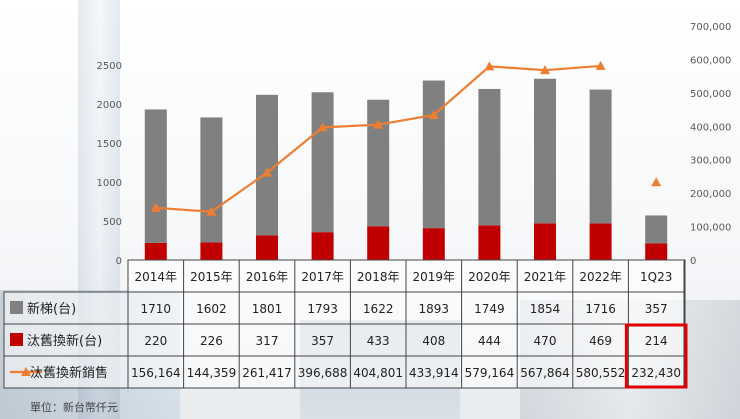 This screenshot has height=419, width=740. Describe the element at coordinates (710, 161) in the screenshot. I see `right-tick-label: 300,000` at that location.